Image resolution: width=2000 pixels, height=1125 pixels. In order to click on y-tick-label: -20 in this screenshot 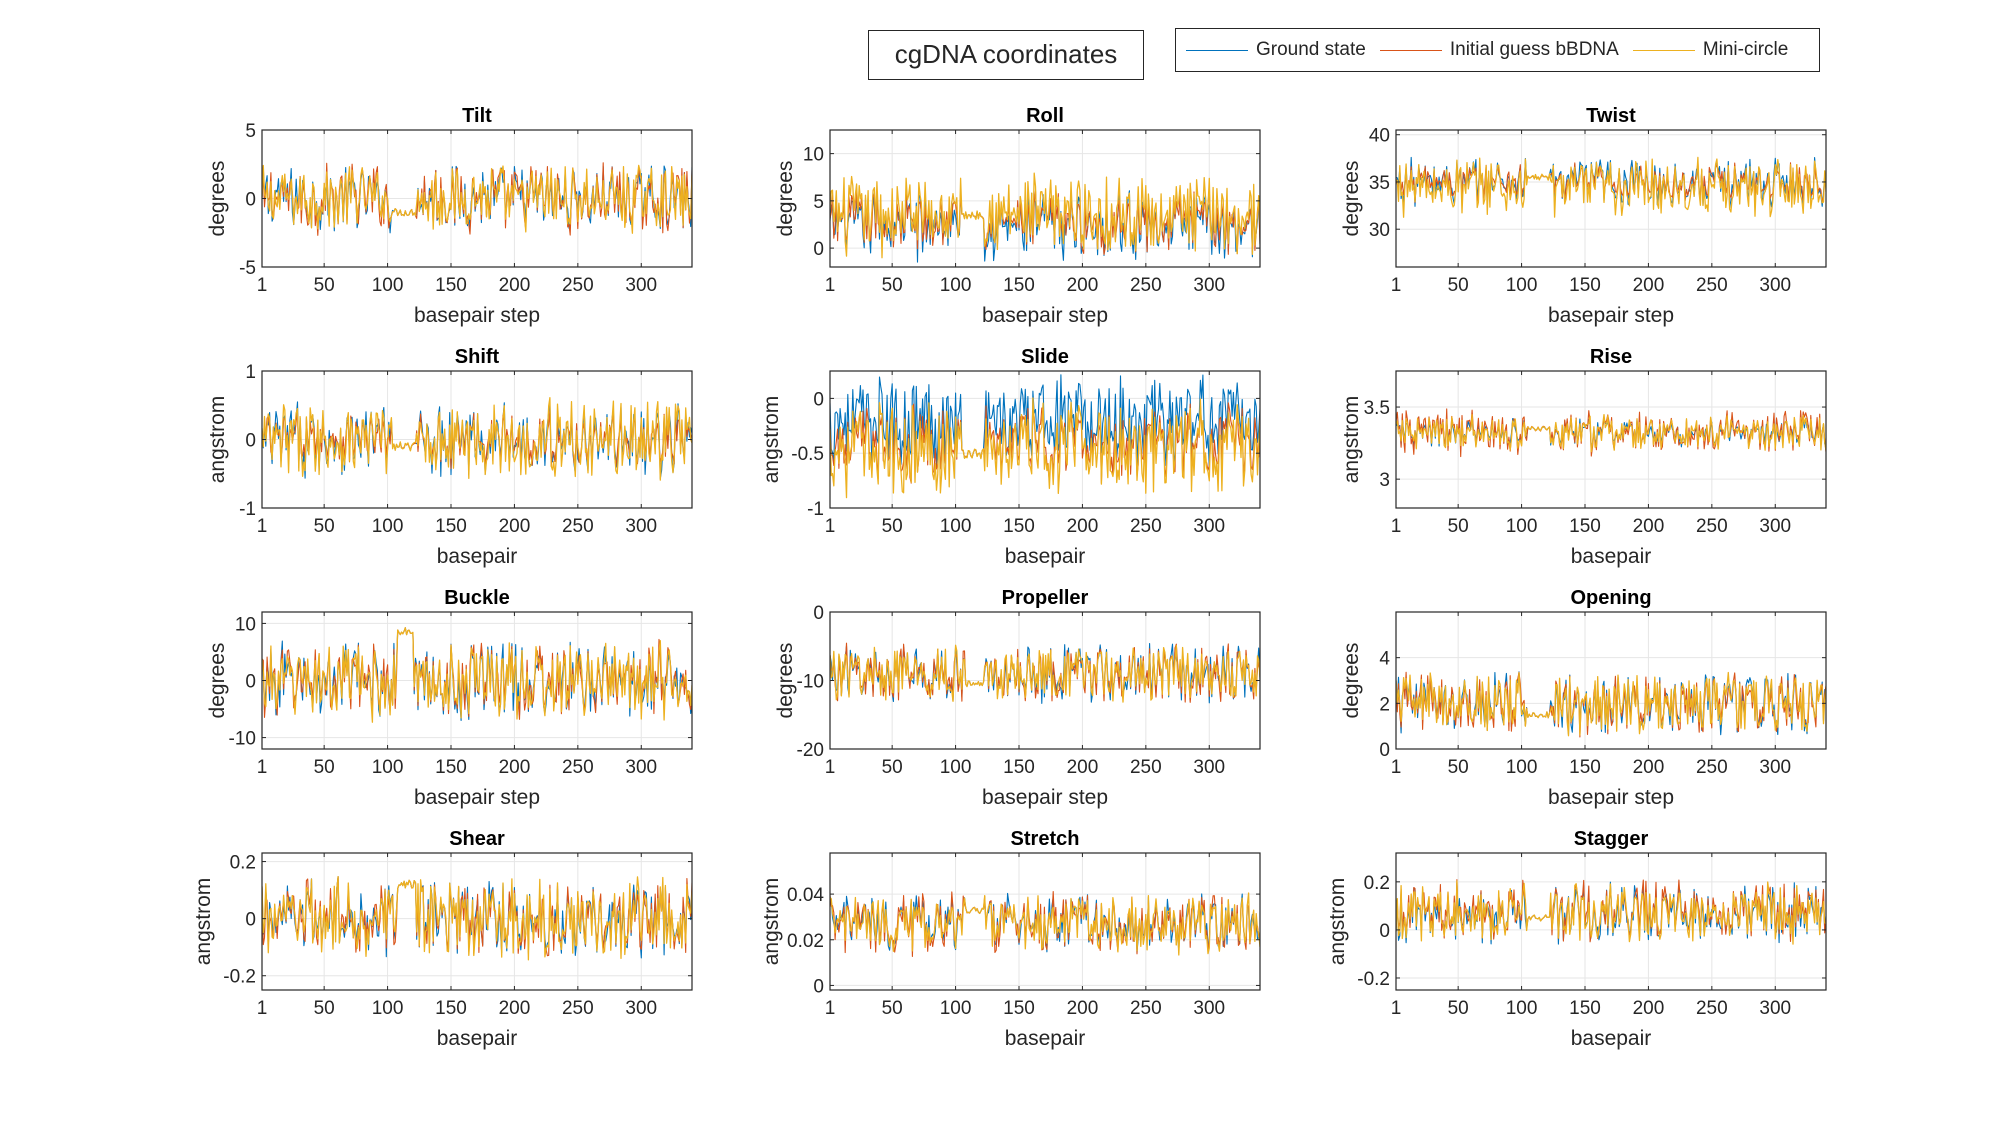, I will do `click(810, 750)`.